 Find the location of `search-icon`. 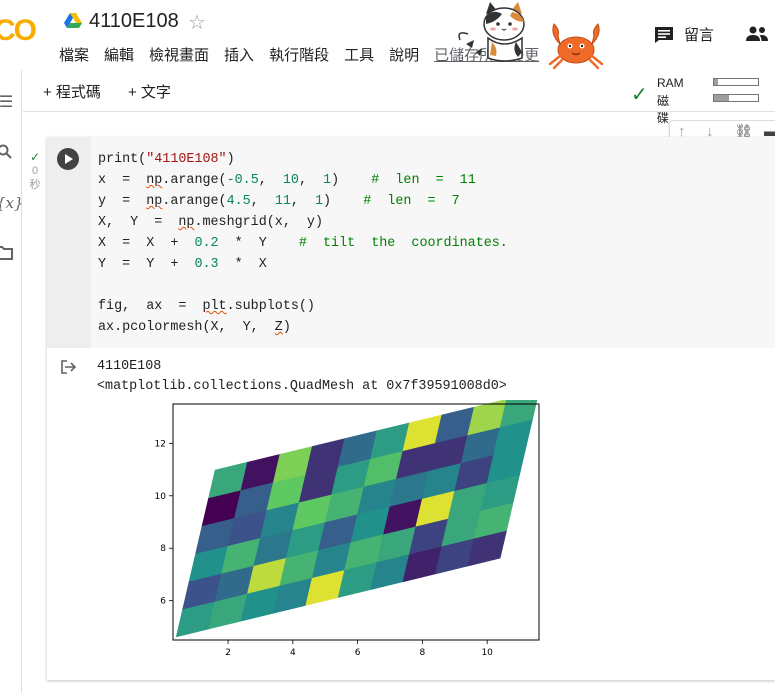

search-icon is located at coordinates (7, 152).